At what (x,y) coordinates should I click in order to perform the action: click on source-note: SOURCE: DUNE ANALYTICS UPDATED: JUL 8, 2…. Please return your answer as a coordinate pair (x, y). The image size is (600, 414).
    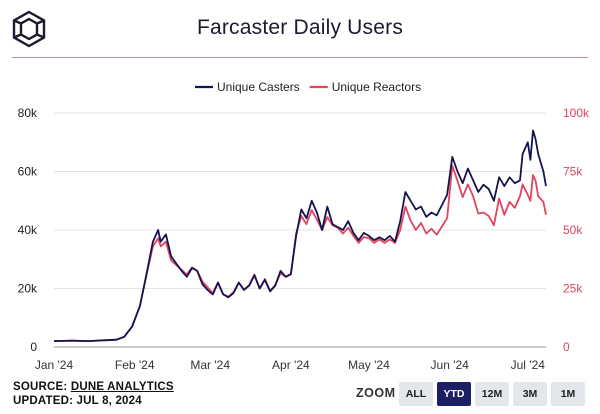
    Looking at the image, I should click on (93, 394).